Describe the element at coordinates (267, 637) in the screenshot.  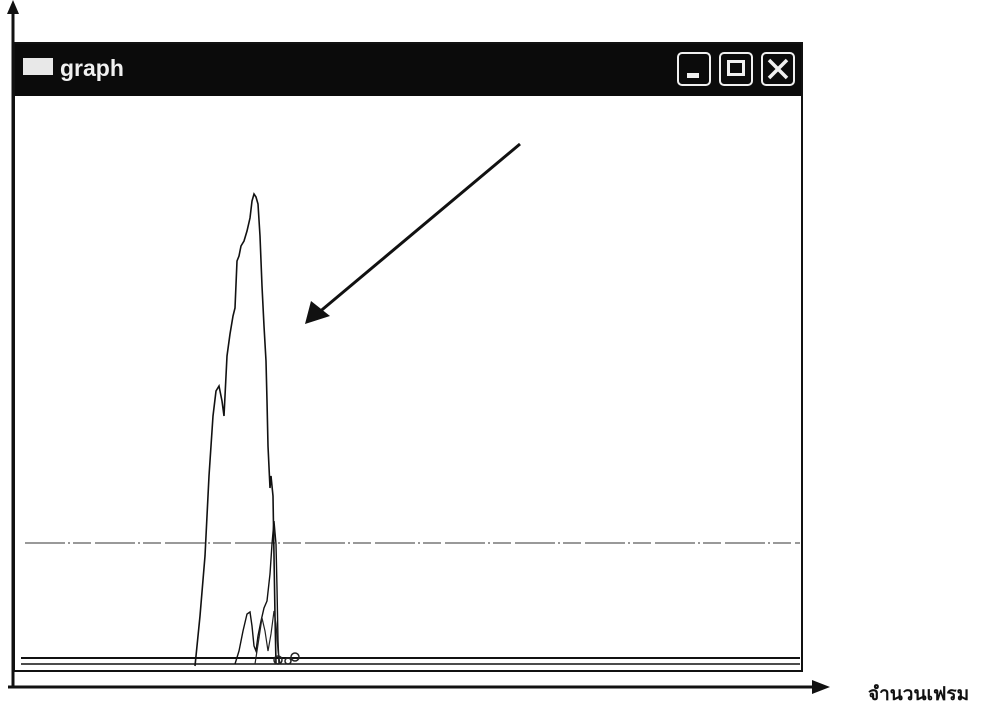
I see `tertiary-signal-curve` at that location.